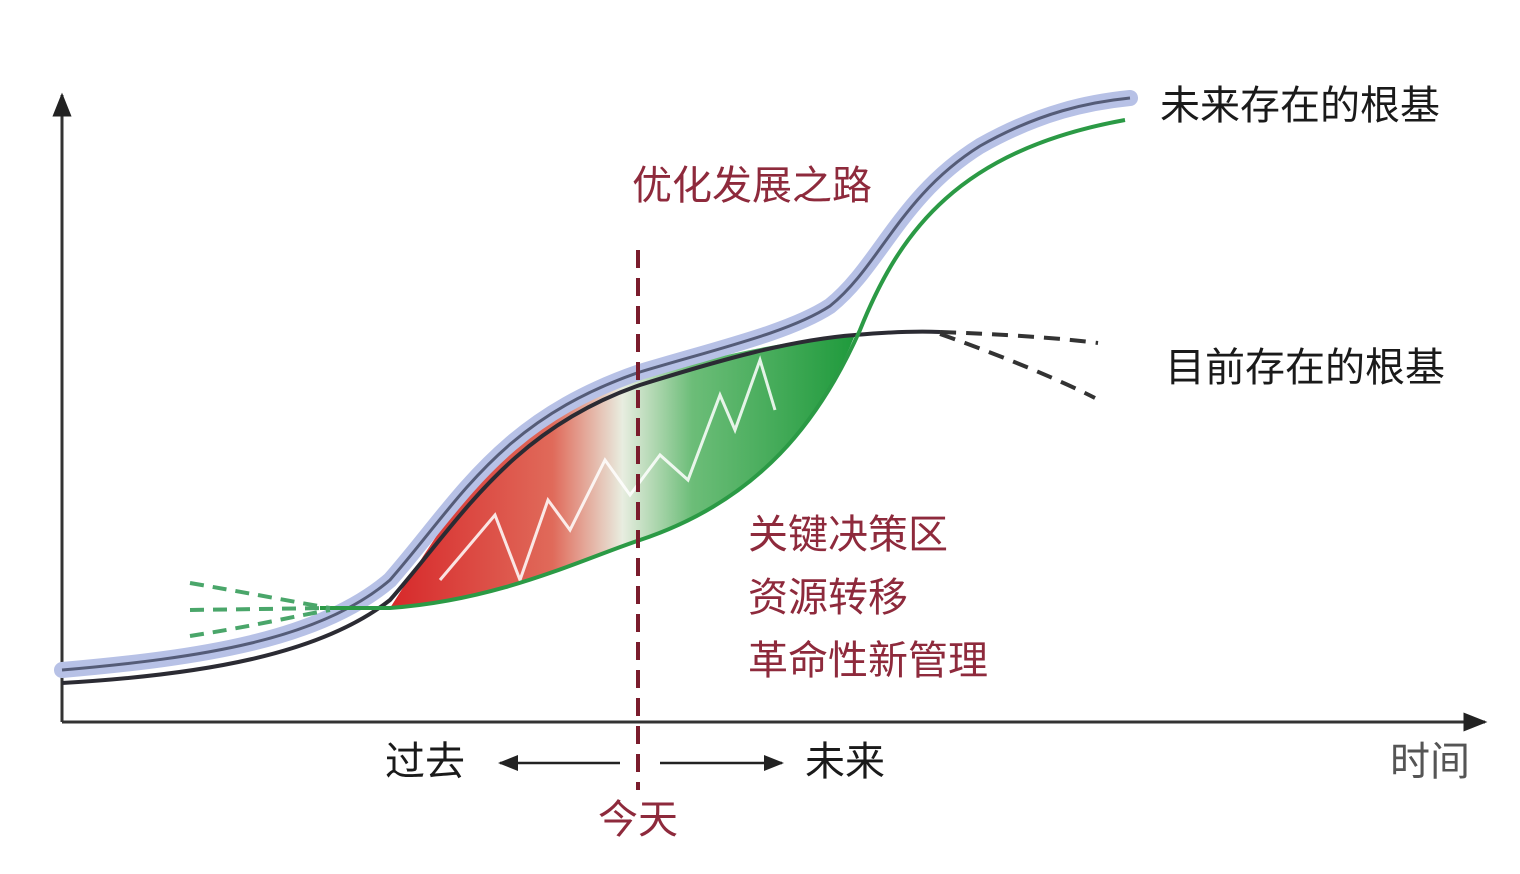  What do you see at coordinates (868, 661) in the screenshot?
I see `zone-label: 革命性新管理` at bounding box center [868, 661].